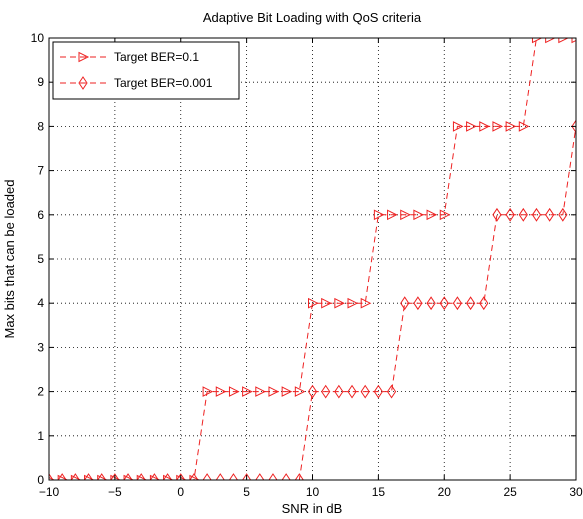 The height and width of the screenshot is (519, 583). Describe the element at coordinates (246, 492) in the screenshot. I see `x-tick-label: 5` at that location.